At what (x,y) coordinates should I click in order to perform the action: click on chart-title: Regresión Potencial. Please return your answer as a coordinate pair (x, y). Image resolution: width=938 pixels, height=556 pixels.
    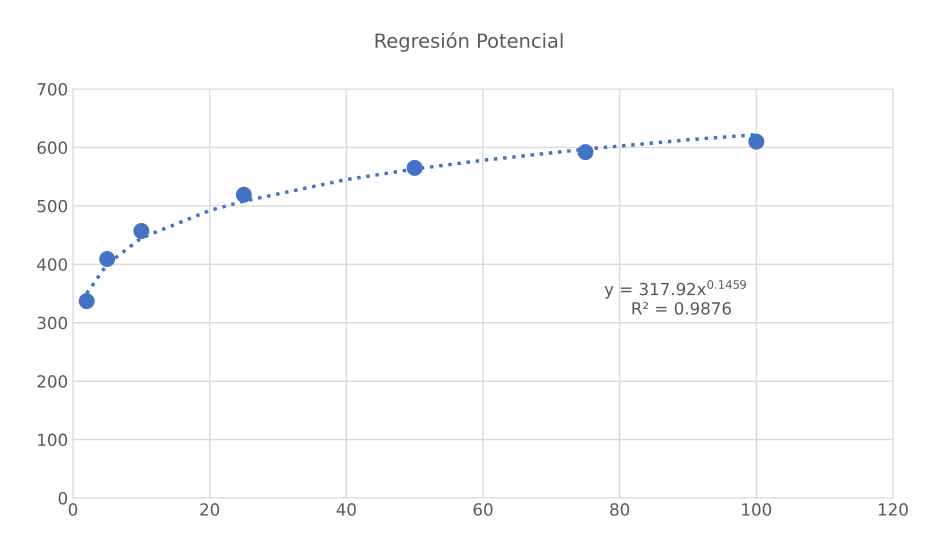
    Looking at the image, I should click on (469, 42).